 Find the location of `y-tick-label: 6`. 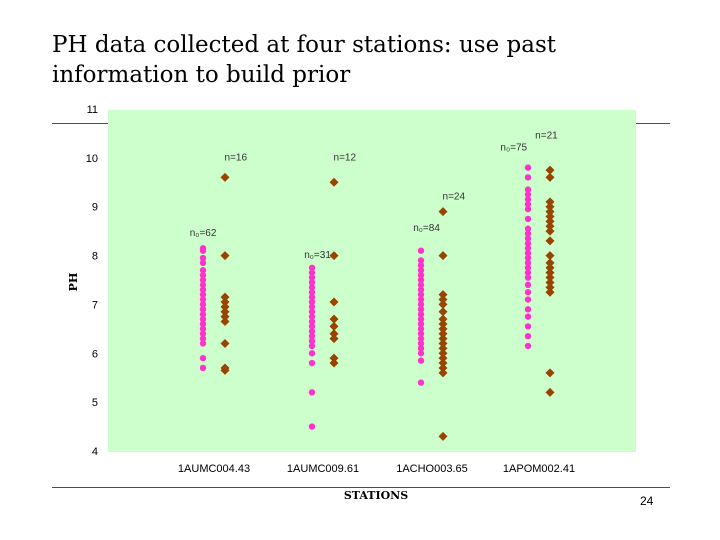

y-tick-label: 6 is located at coordinates (95, 354).